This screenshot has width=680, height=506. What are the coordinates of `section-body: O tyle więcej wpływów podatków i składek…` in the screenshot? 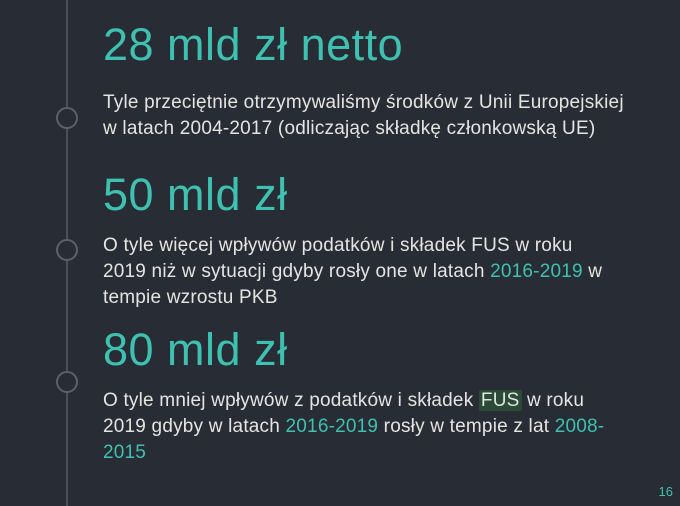 It's located at (384, 272).